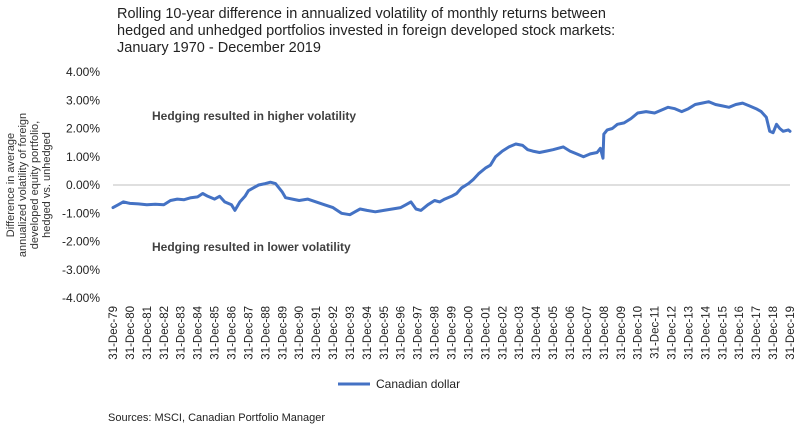 Image resolution: width=800 pixels, height=435 pixels. What do you see at coordinates (656, 332) in the screenshot?
I see `x-tick-label: 31-Dec-11` at bounding box center [656, 332].